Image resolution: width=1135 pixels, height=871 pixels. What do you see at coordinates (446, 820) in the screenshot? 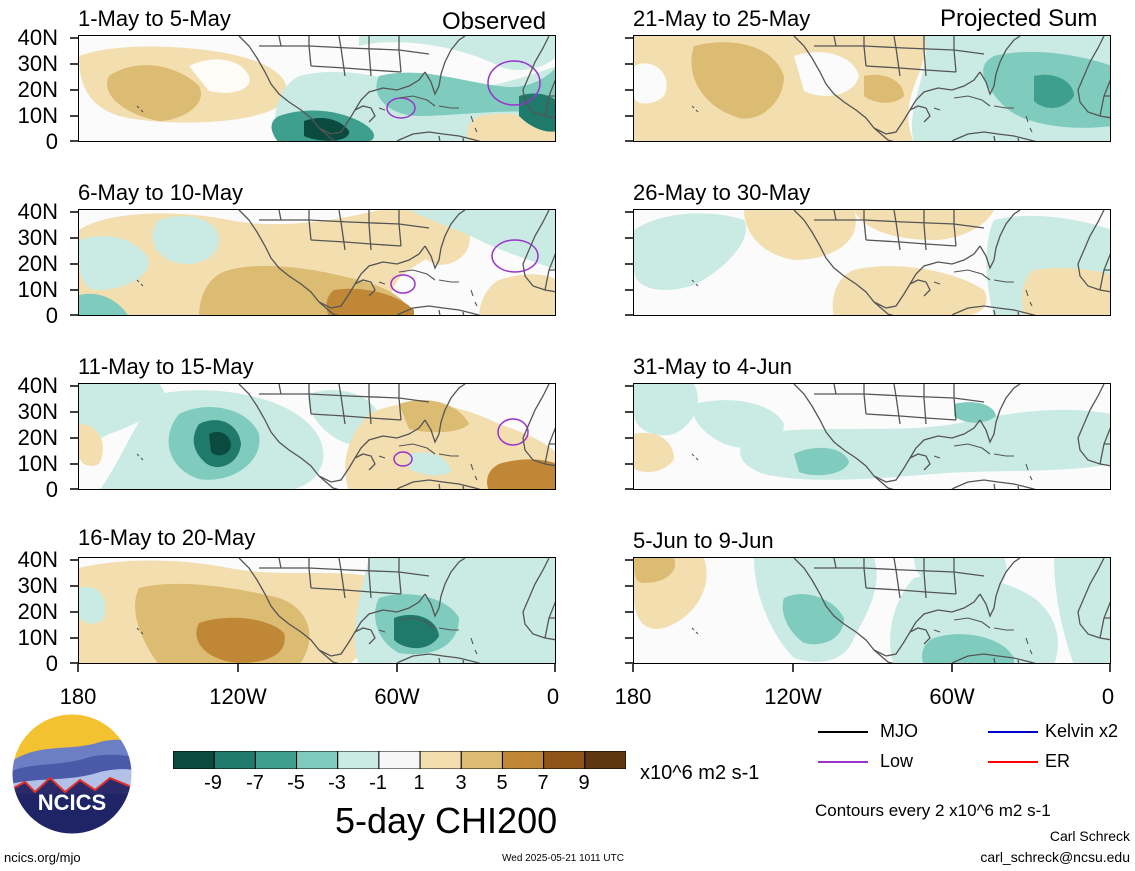
I see `main-title: 5-day CHI200` at bounding box center [446, 820].